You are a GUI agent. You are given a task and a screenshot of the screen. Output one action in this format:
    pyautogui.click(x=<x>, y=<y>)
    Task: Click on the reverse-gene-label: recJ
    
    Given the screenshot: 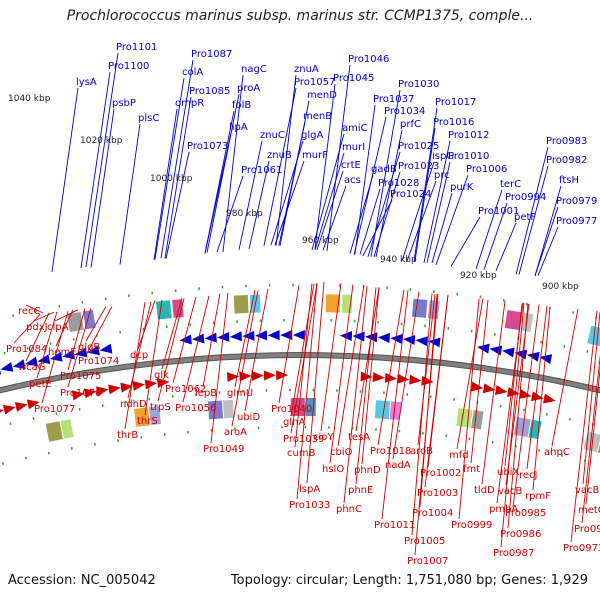 What is the action you would take?
    pyautogui.click(x=528, y=475)
    